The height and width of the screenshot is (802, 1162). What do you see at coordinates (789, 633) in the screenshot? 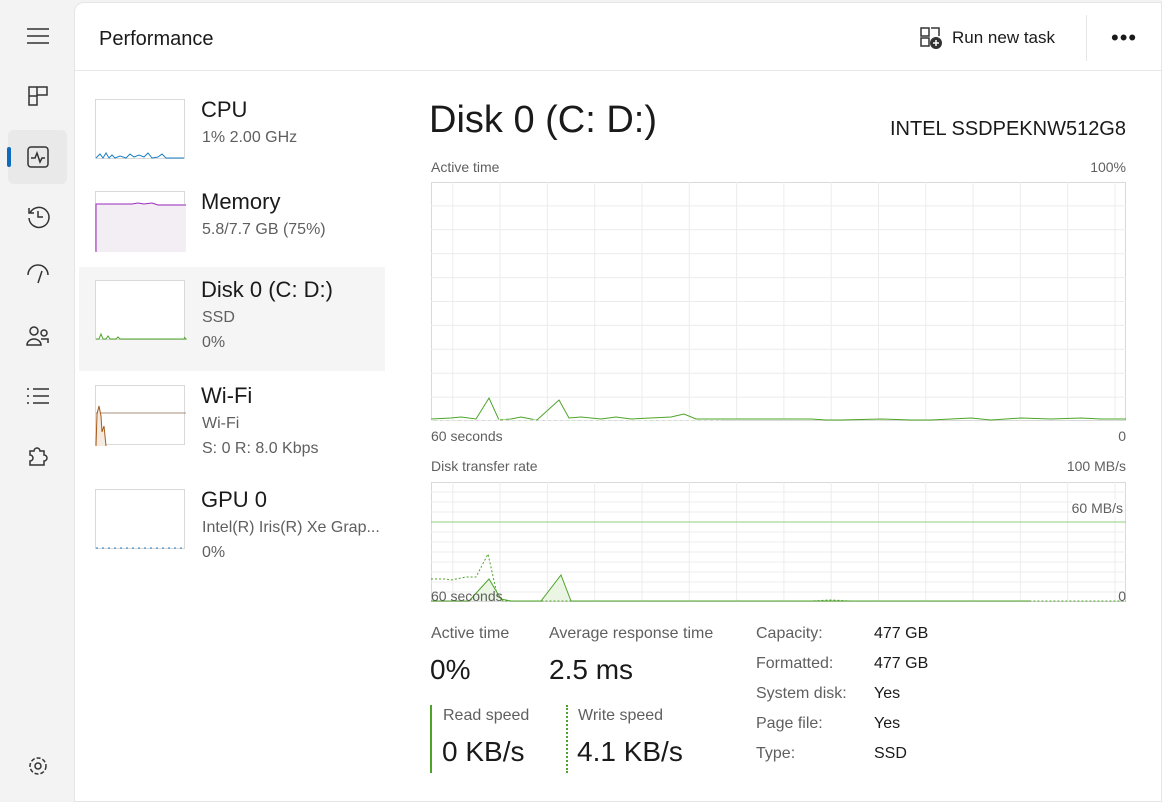
I see `property-label: Capacity:` at bounding box center [789, 633].